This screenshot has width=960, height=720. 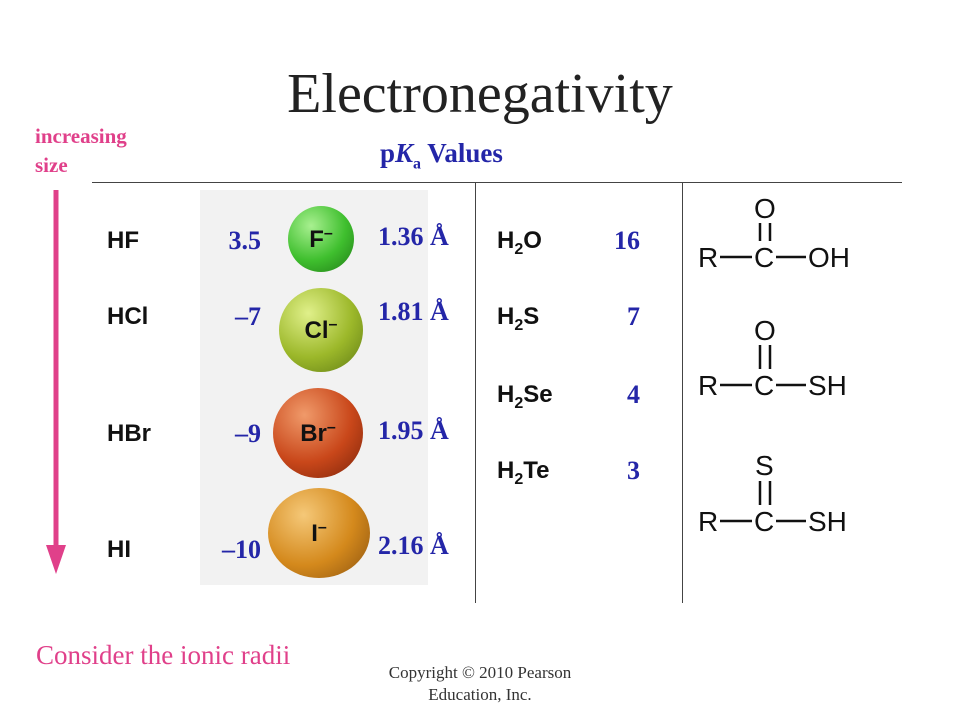 I want to click on chloride-ion-label: Cl–, so click(x=321, y=329).